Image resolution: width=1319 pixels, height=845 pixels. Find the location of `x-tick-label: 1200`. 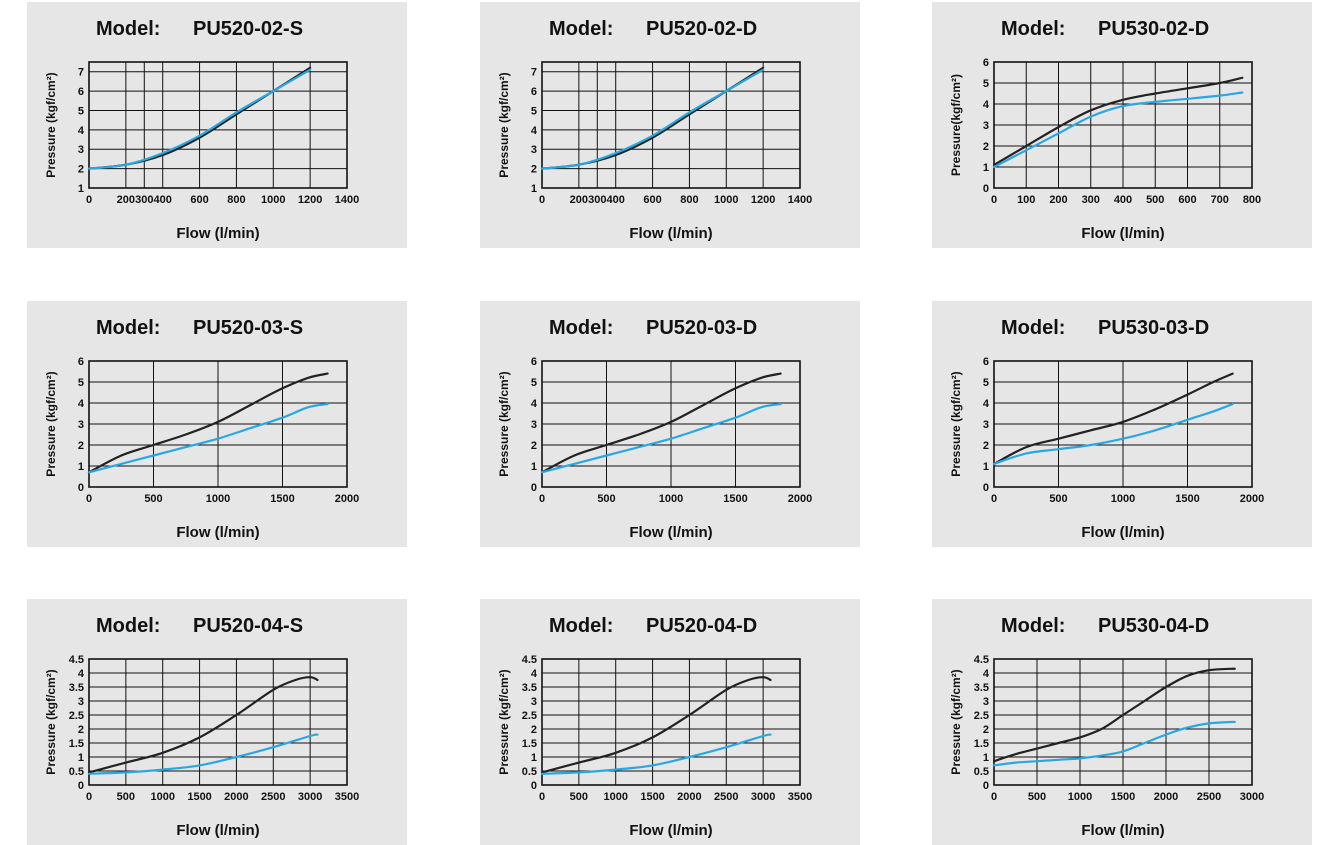

x-tick-label: 1200 is located at coordinates (310, 200).